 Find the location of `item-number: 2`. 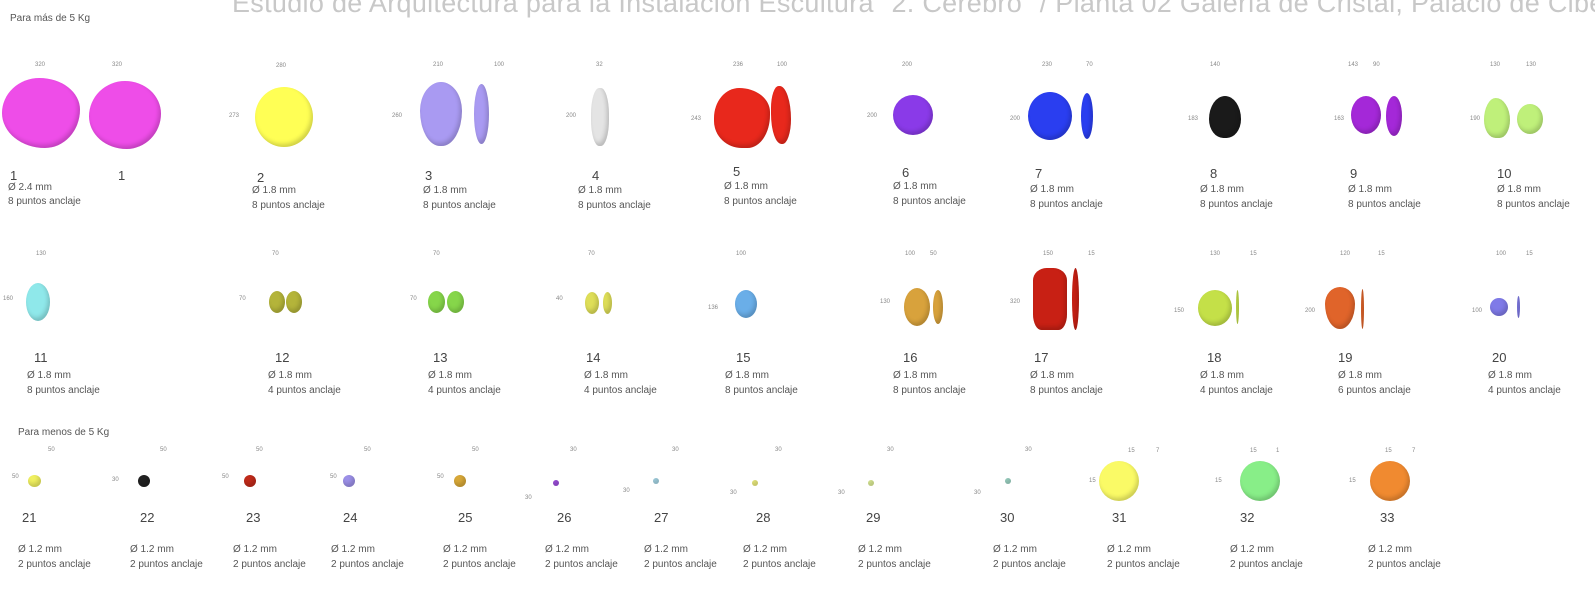

item-number: 2 is located at coordinates (261, 177).